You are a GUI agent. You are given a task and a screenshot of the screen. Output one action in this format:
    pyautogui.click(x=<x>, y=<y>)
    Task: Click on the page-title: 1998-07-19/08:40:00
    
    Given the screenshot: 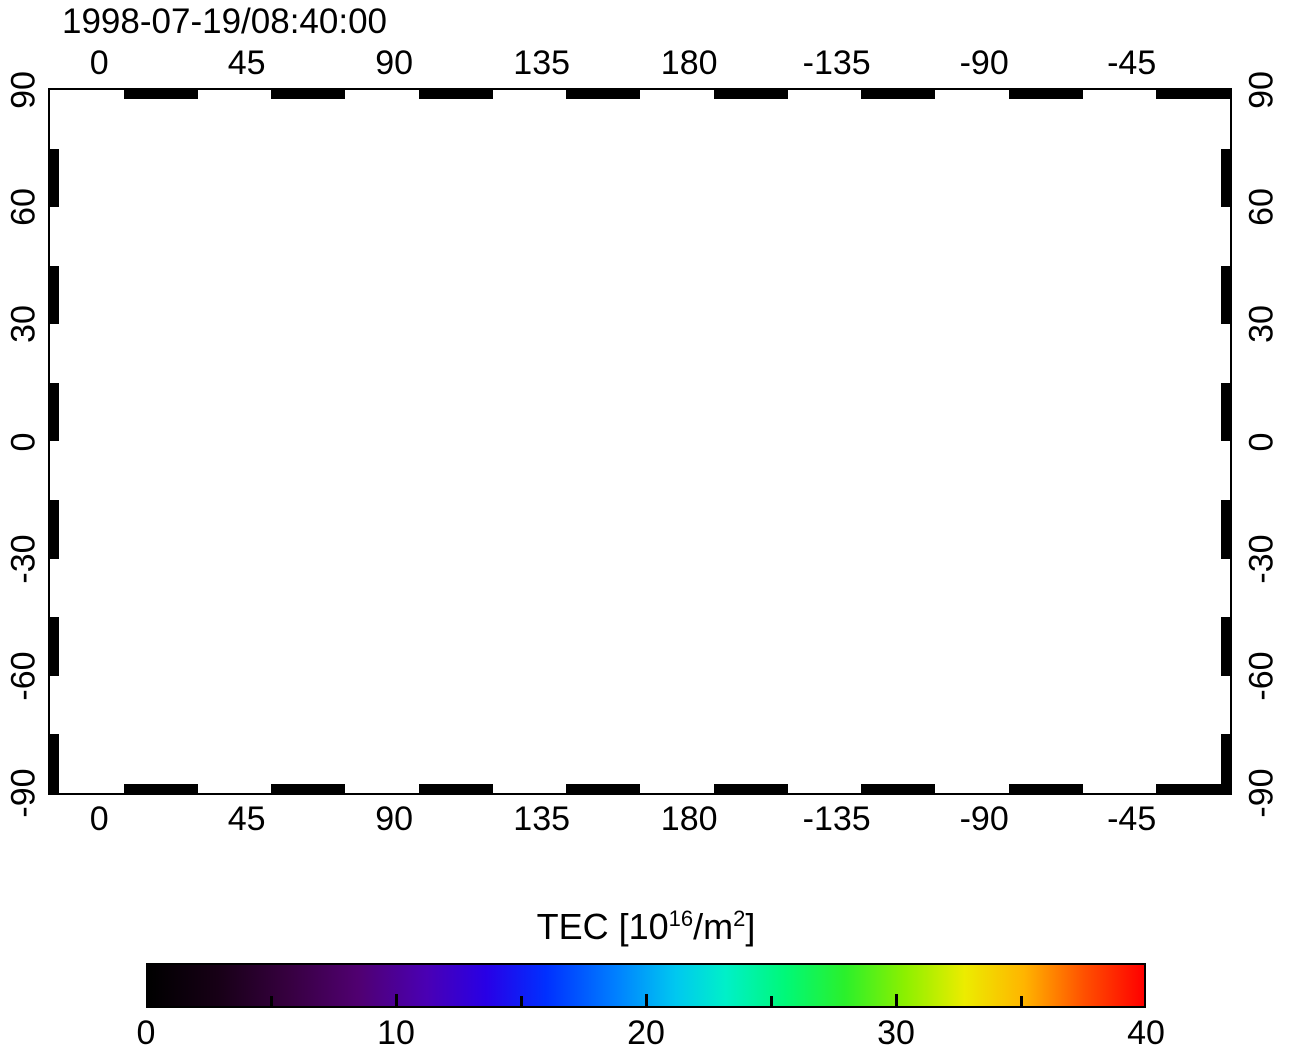 What is the action you would take?
    pyautogui.click(x=224, y=21)
    